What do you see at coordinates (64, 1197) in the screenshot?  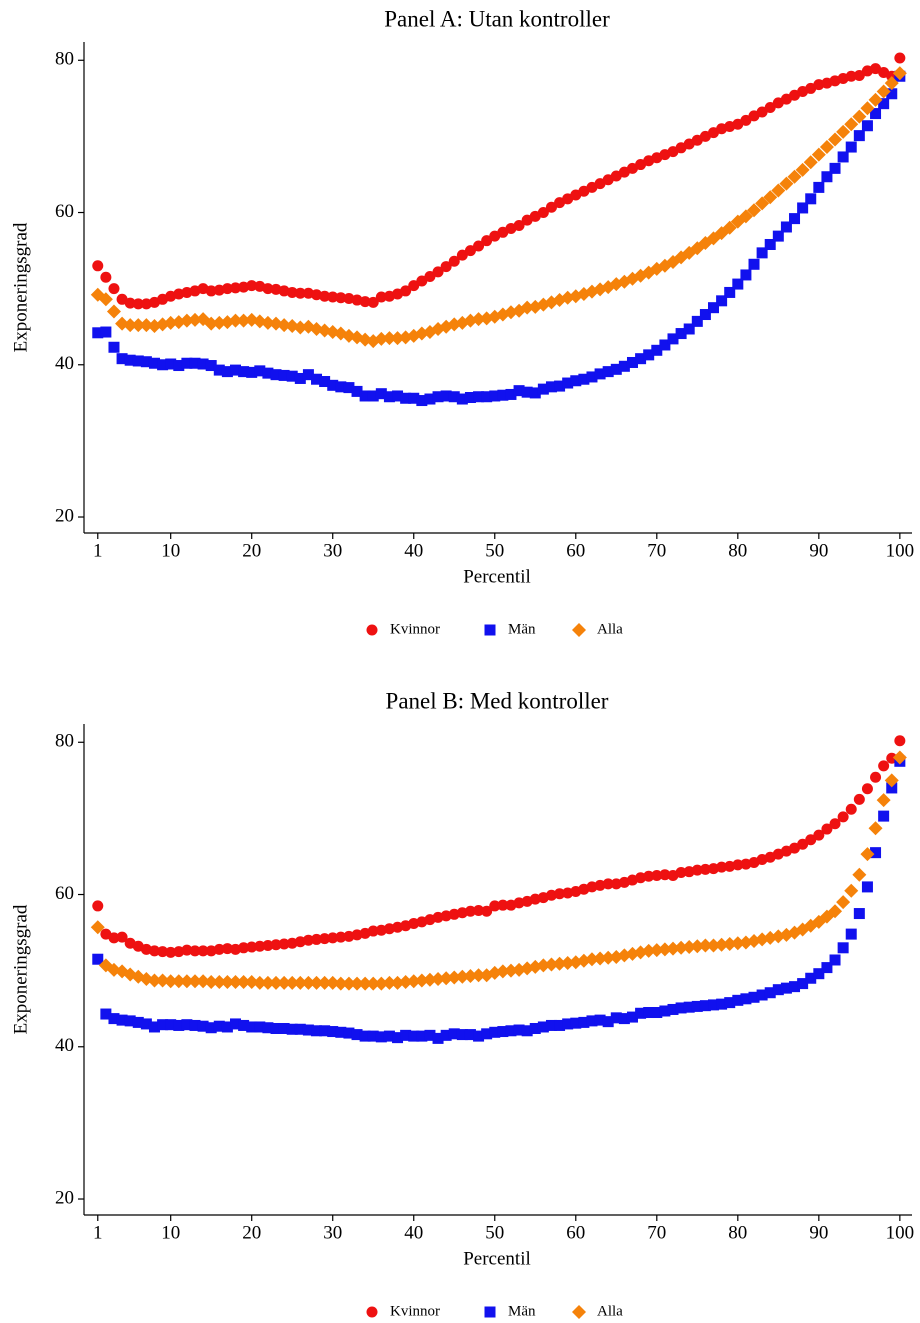 I see `y-tick-label: 20` at bounding box center [64, 1197].